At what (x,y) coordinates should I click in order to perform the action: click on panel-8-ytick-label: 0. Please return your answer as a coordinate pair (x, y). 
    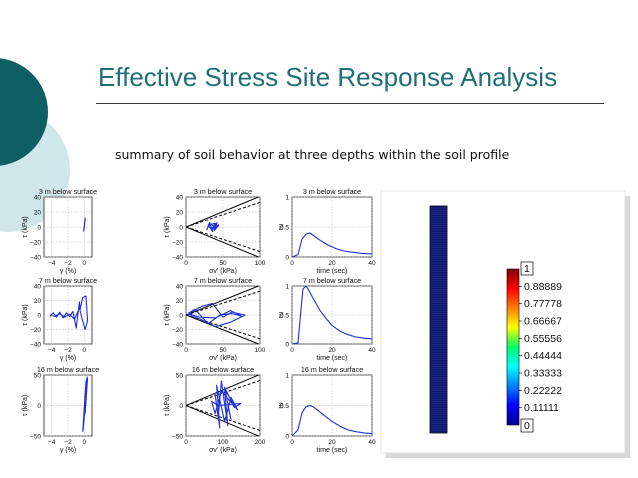
    Looking at the image, I should click on (181, 406).